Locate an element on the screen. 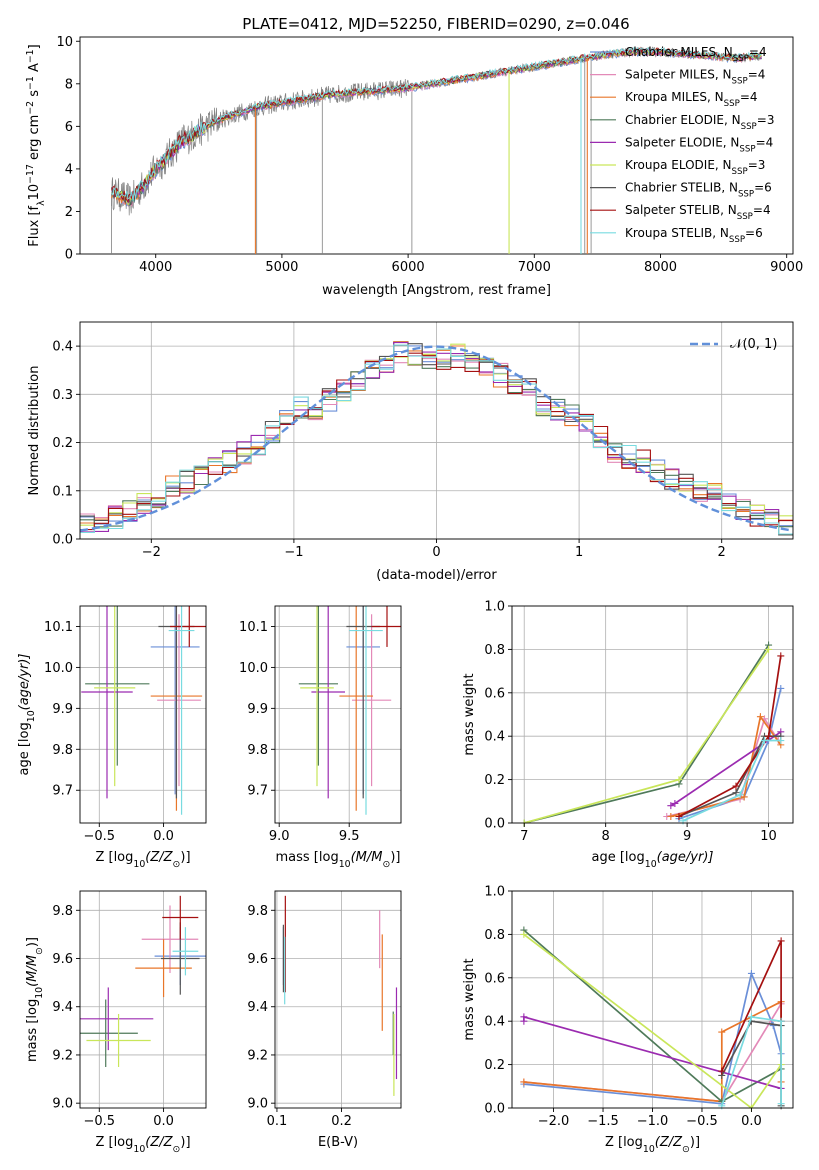  mass-weight-vs-age-x-tick-label: 7 is located at coordinates (524, 836).